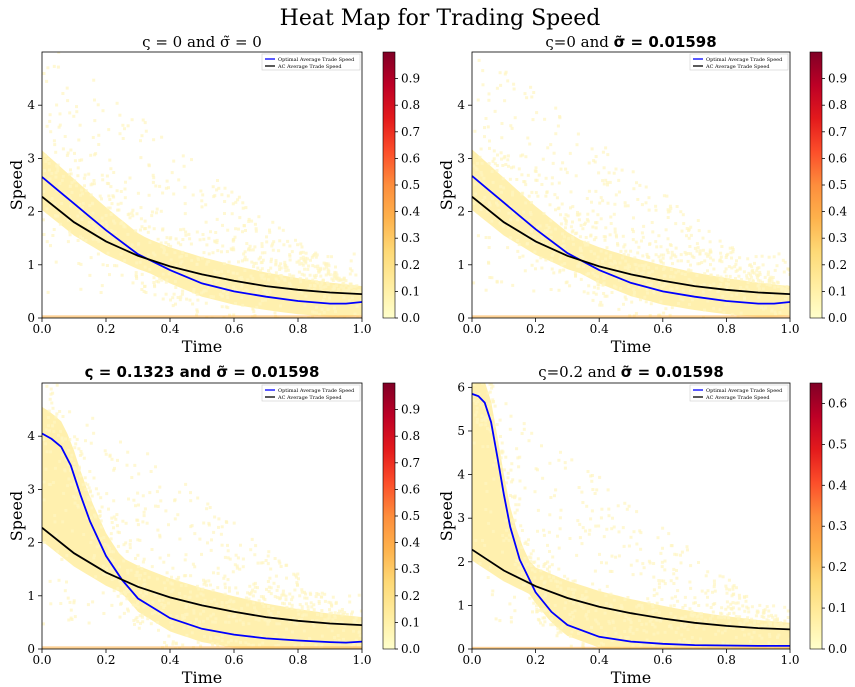  Describe the element at coordinates (737, 398) in the screenshot. I see `legend-entry-label: AC Average Trade Speed` at that location.